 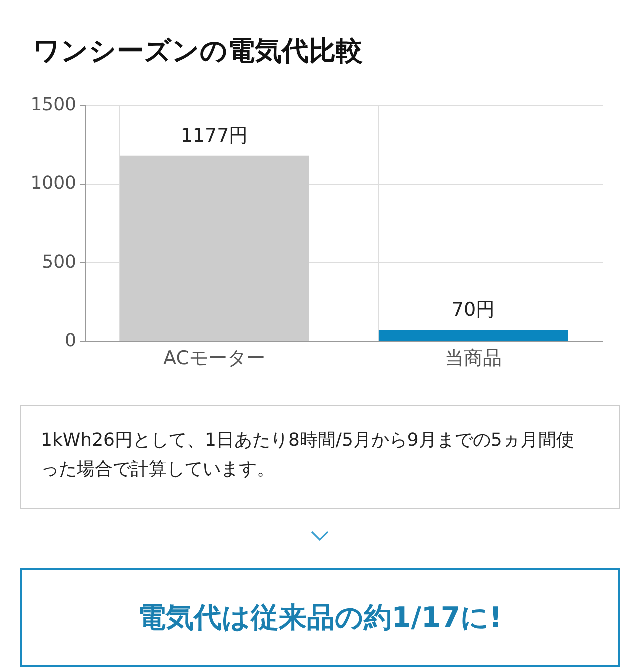 I want to click on data-label: 1177円, so click(x=214, y=135).